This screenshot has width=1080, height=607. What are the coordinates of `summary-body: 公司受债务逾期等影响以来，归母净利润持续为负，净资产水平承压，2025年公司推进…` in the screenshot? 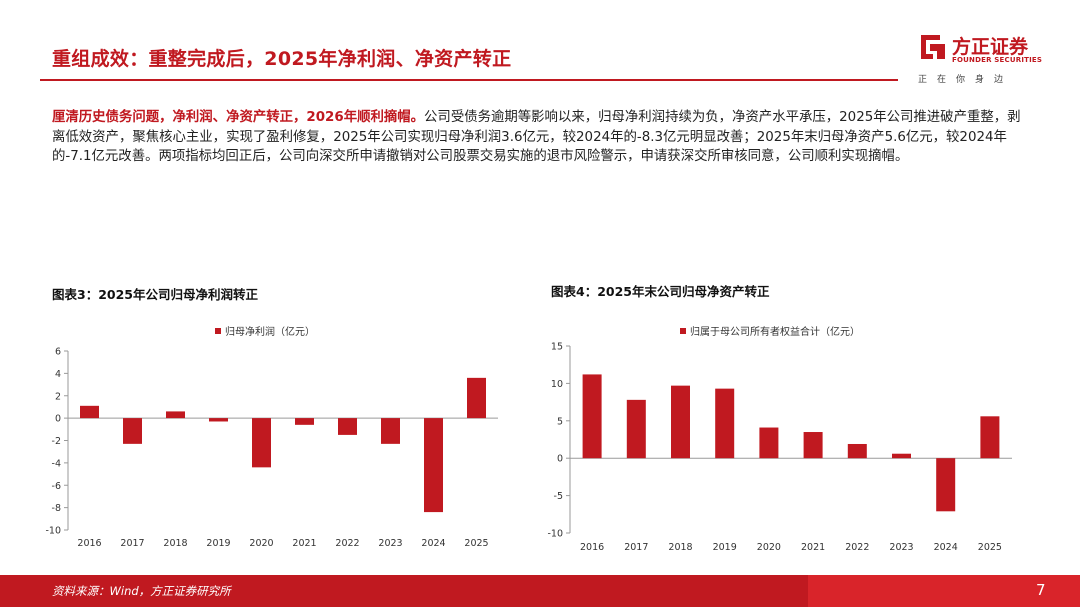 It's located at (536, 137).